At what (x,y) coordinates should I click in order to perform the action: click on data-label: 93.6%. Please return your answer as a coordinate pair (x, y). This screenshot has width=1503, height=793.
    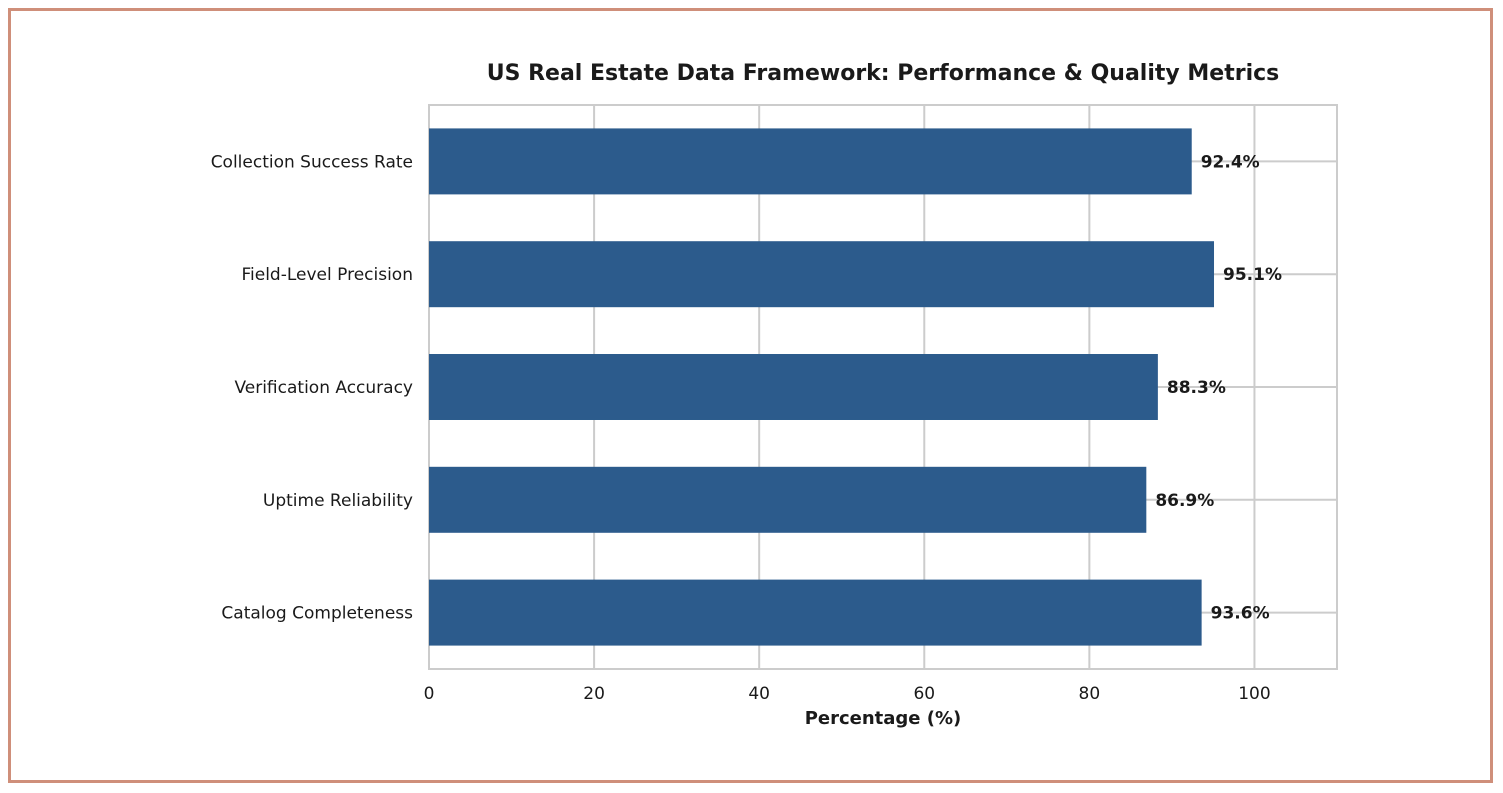
    Looking at the image, I should click on (1240, 614).